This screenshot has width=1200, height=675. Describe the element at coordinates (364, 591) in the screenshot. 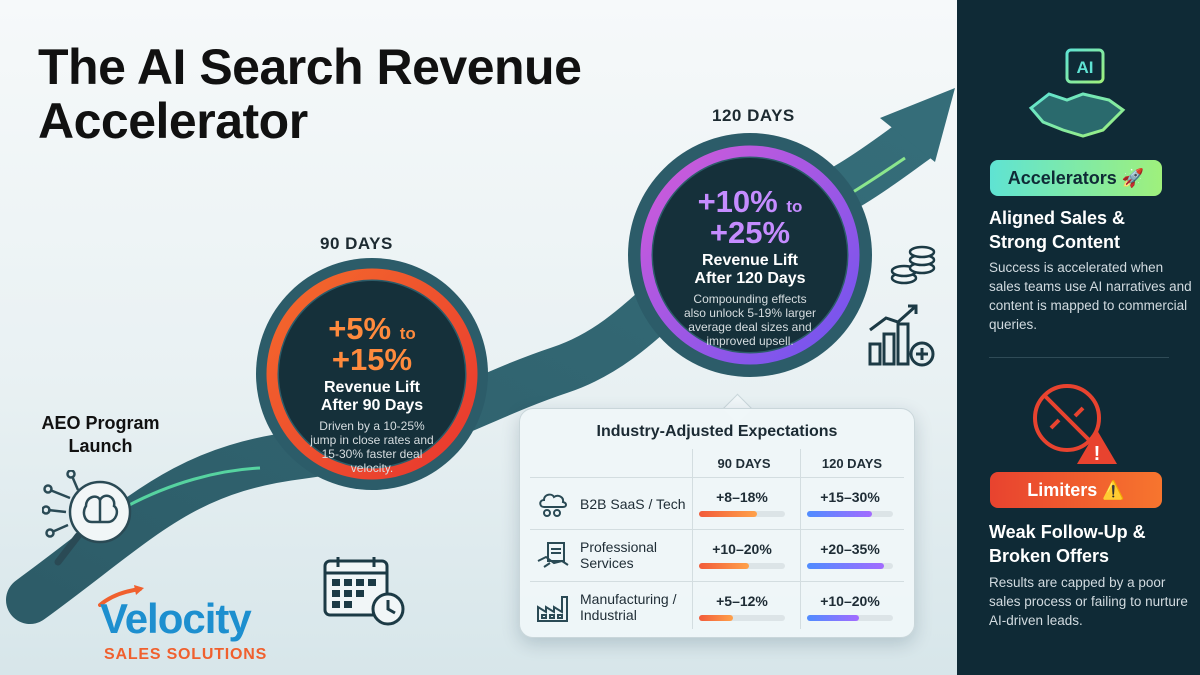

I see `calendar-clock-icon` at that location.